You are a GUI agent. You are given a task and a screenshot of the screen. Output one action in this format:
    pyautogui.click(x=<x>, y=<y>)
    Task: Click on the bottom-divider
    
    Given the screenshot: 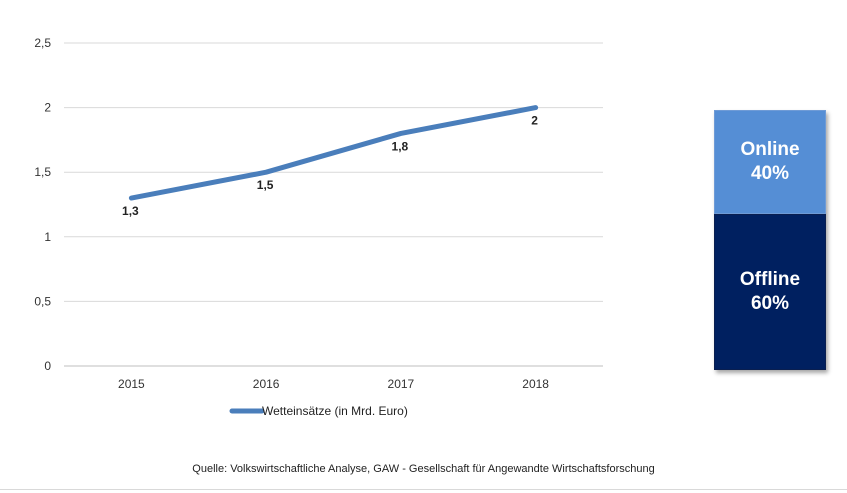 What is the action you would take?
    pyautogui.click(x=423, y=489)
    